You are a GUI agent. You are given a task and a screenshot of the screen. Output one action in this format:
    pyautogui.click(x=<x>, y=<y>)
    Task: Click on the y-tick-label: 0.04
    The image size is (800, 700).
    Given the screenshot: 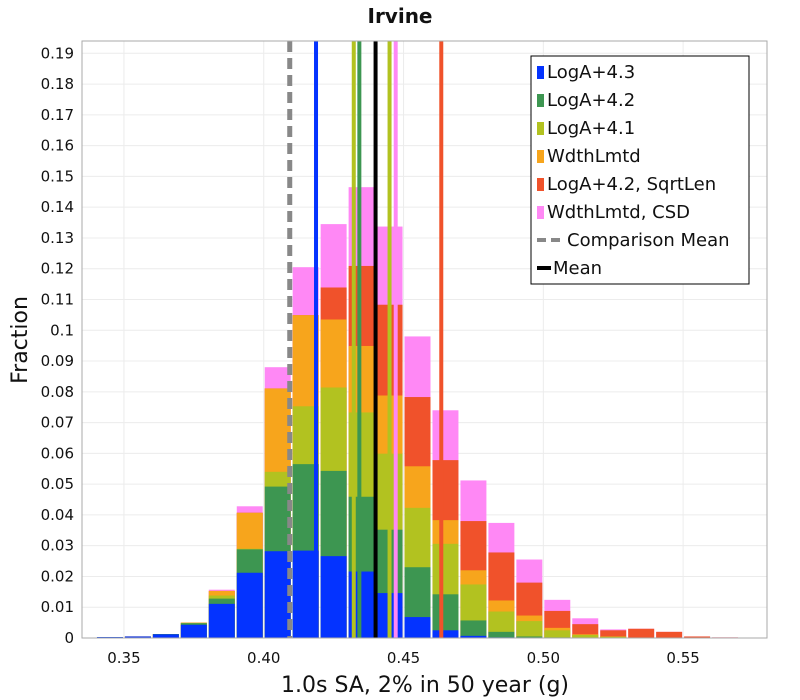 What is the action you would take?
    pyautogui.click(x=57, y=515)
    